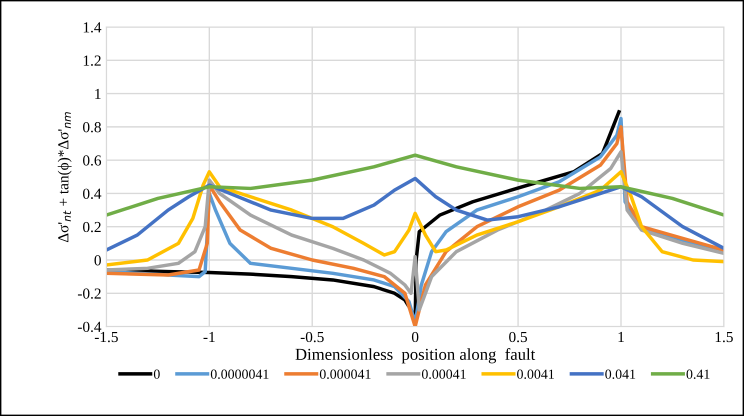  I want to click on y-tick-label: 1.4, so click(93, 27).